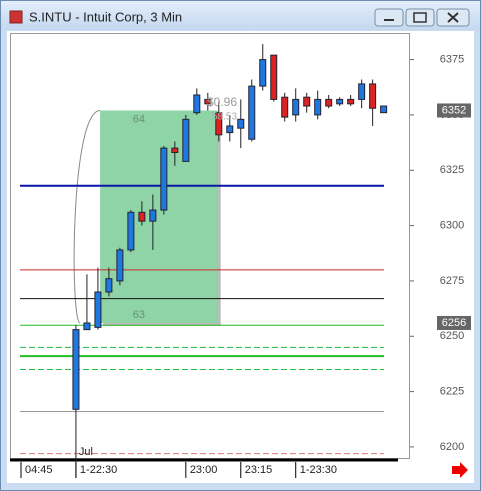 Image resolution: width=481 pixels, height=491 pixels. I want to click on annotation: 58.53, so click(224, 117).